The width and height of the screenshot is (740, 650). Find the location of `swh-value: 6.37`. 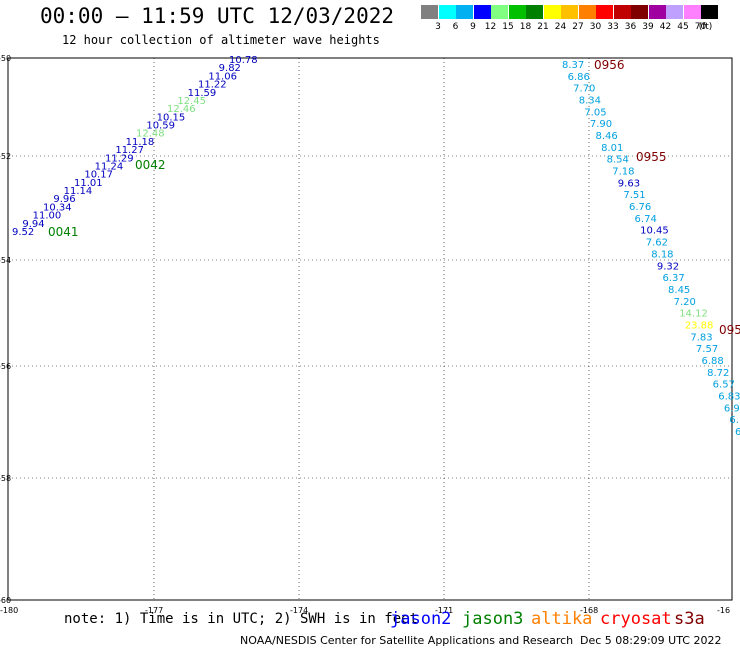

swh-value: 6.37 is located at coordinates (673, 278).